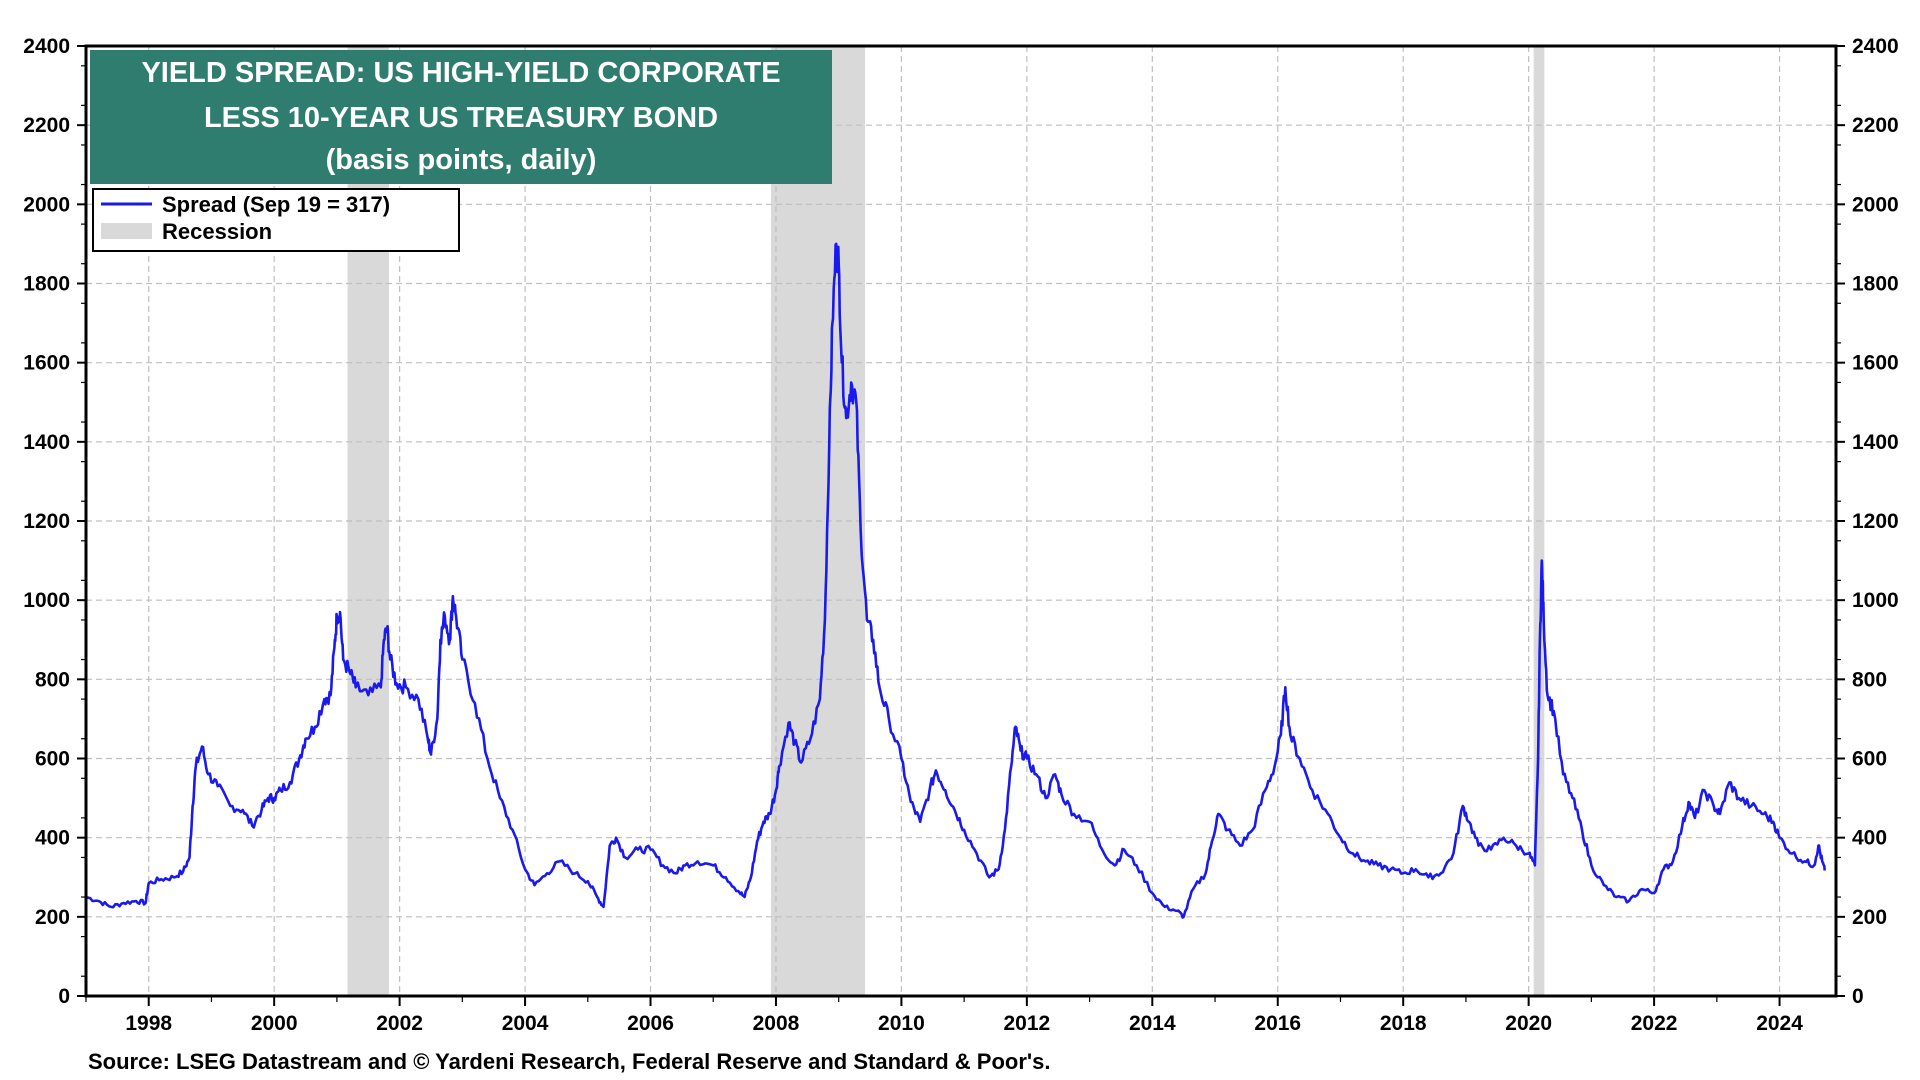 This screenshot has width=1920, height=1080. What do you see at coordinates (64, 996) in the screenshot?
I see `y-tick-label-left-0: 0` at bounding box center [64, 996].